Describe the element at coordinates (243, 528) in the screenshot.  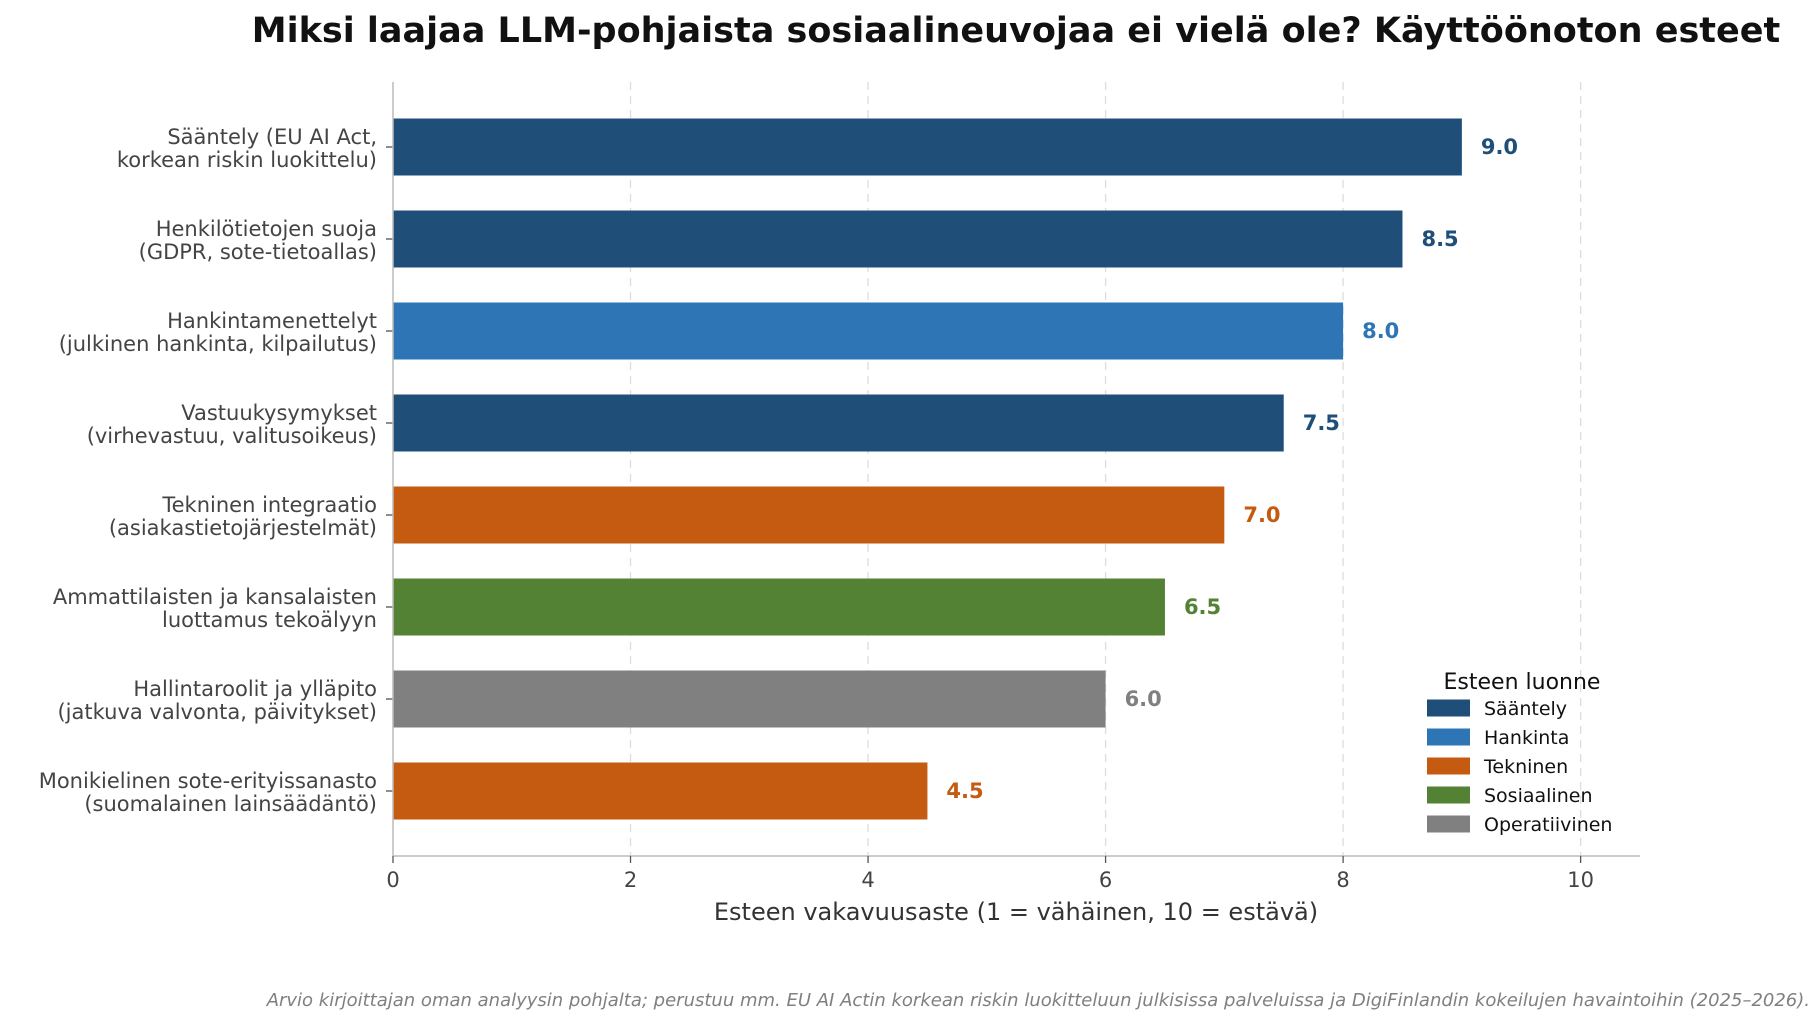
I see `category-label: (asiakastietojärjestelmät)` at that location.